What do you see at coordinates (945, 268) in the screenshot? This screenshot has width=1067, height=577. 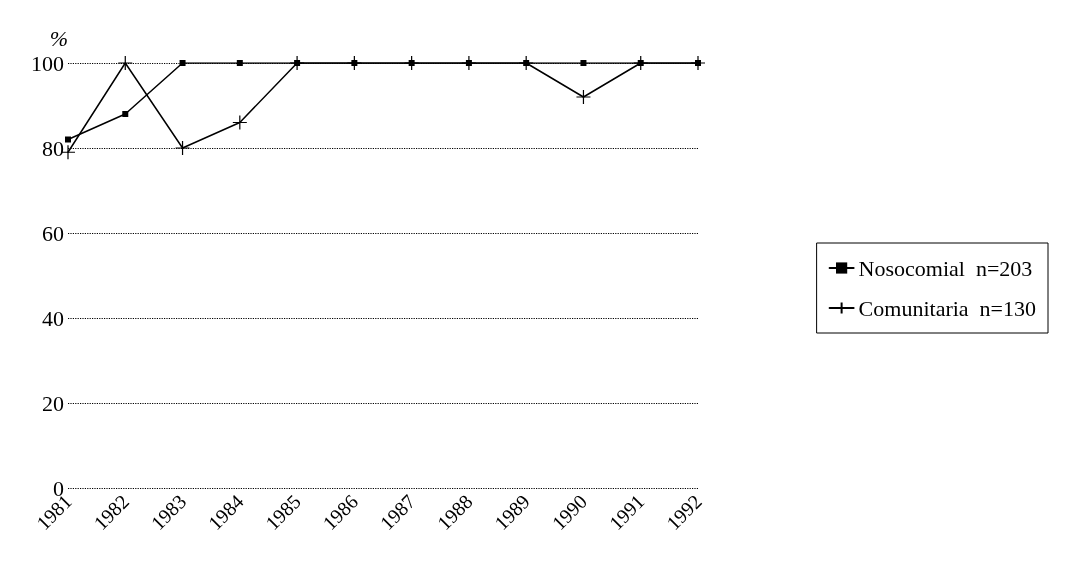 I see `legend-label: Nosocomial n=203` at bounding box center [945, 268].